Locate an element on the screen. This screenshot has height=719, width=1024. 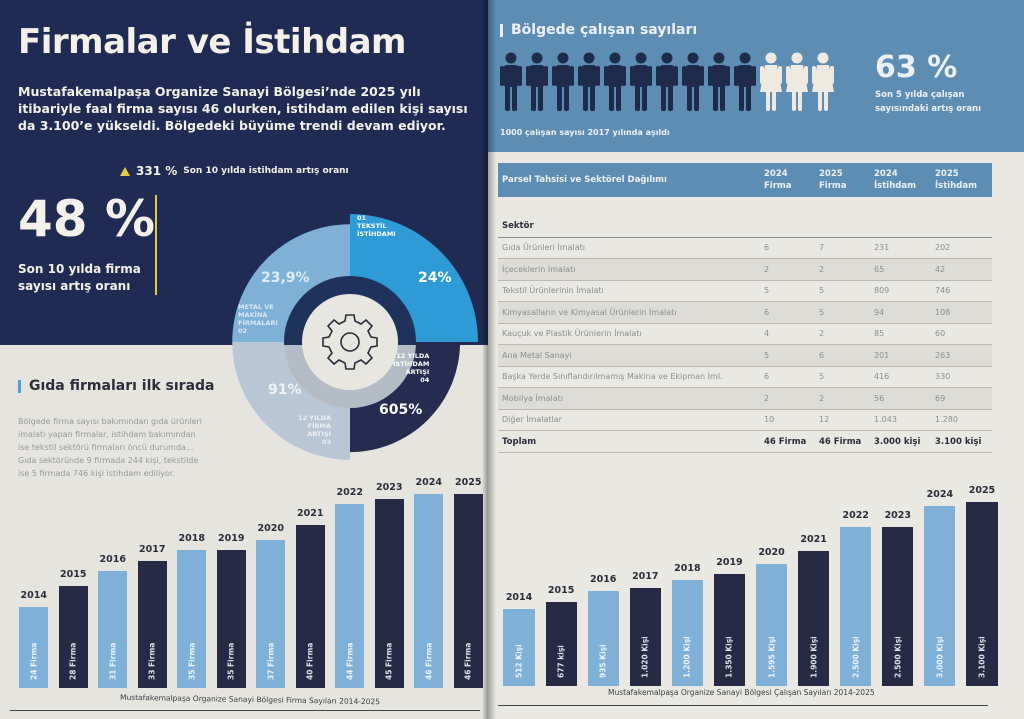
bar-year-label: 2015 is located at coordinates (73, 575).